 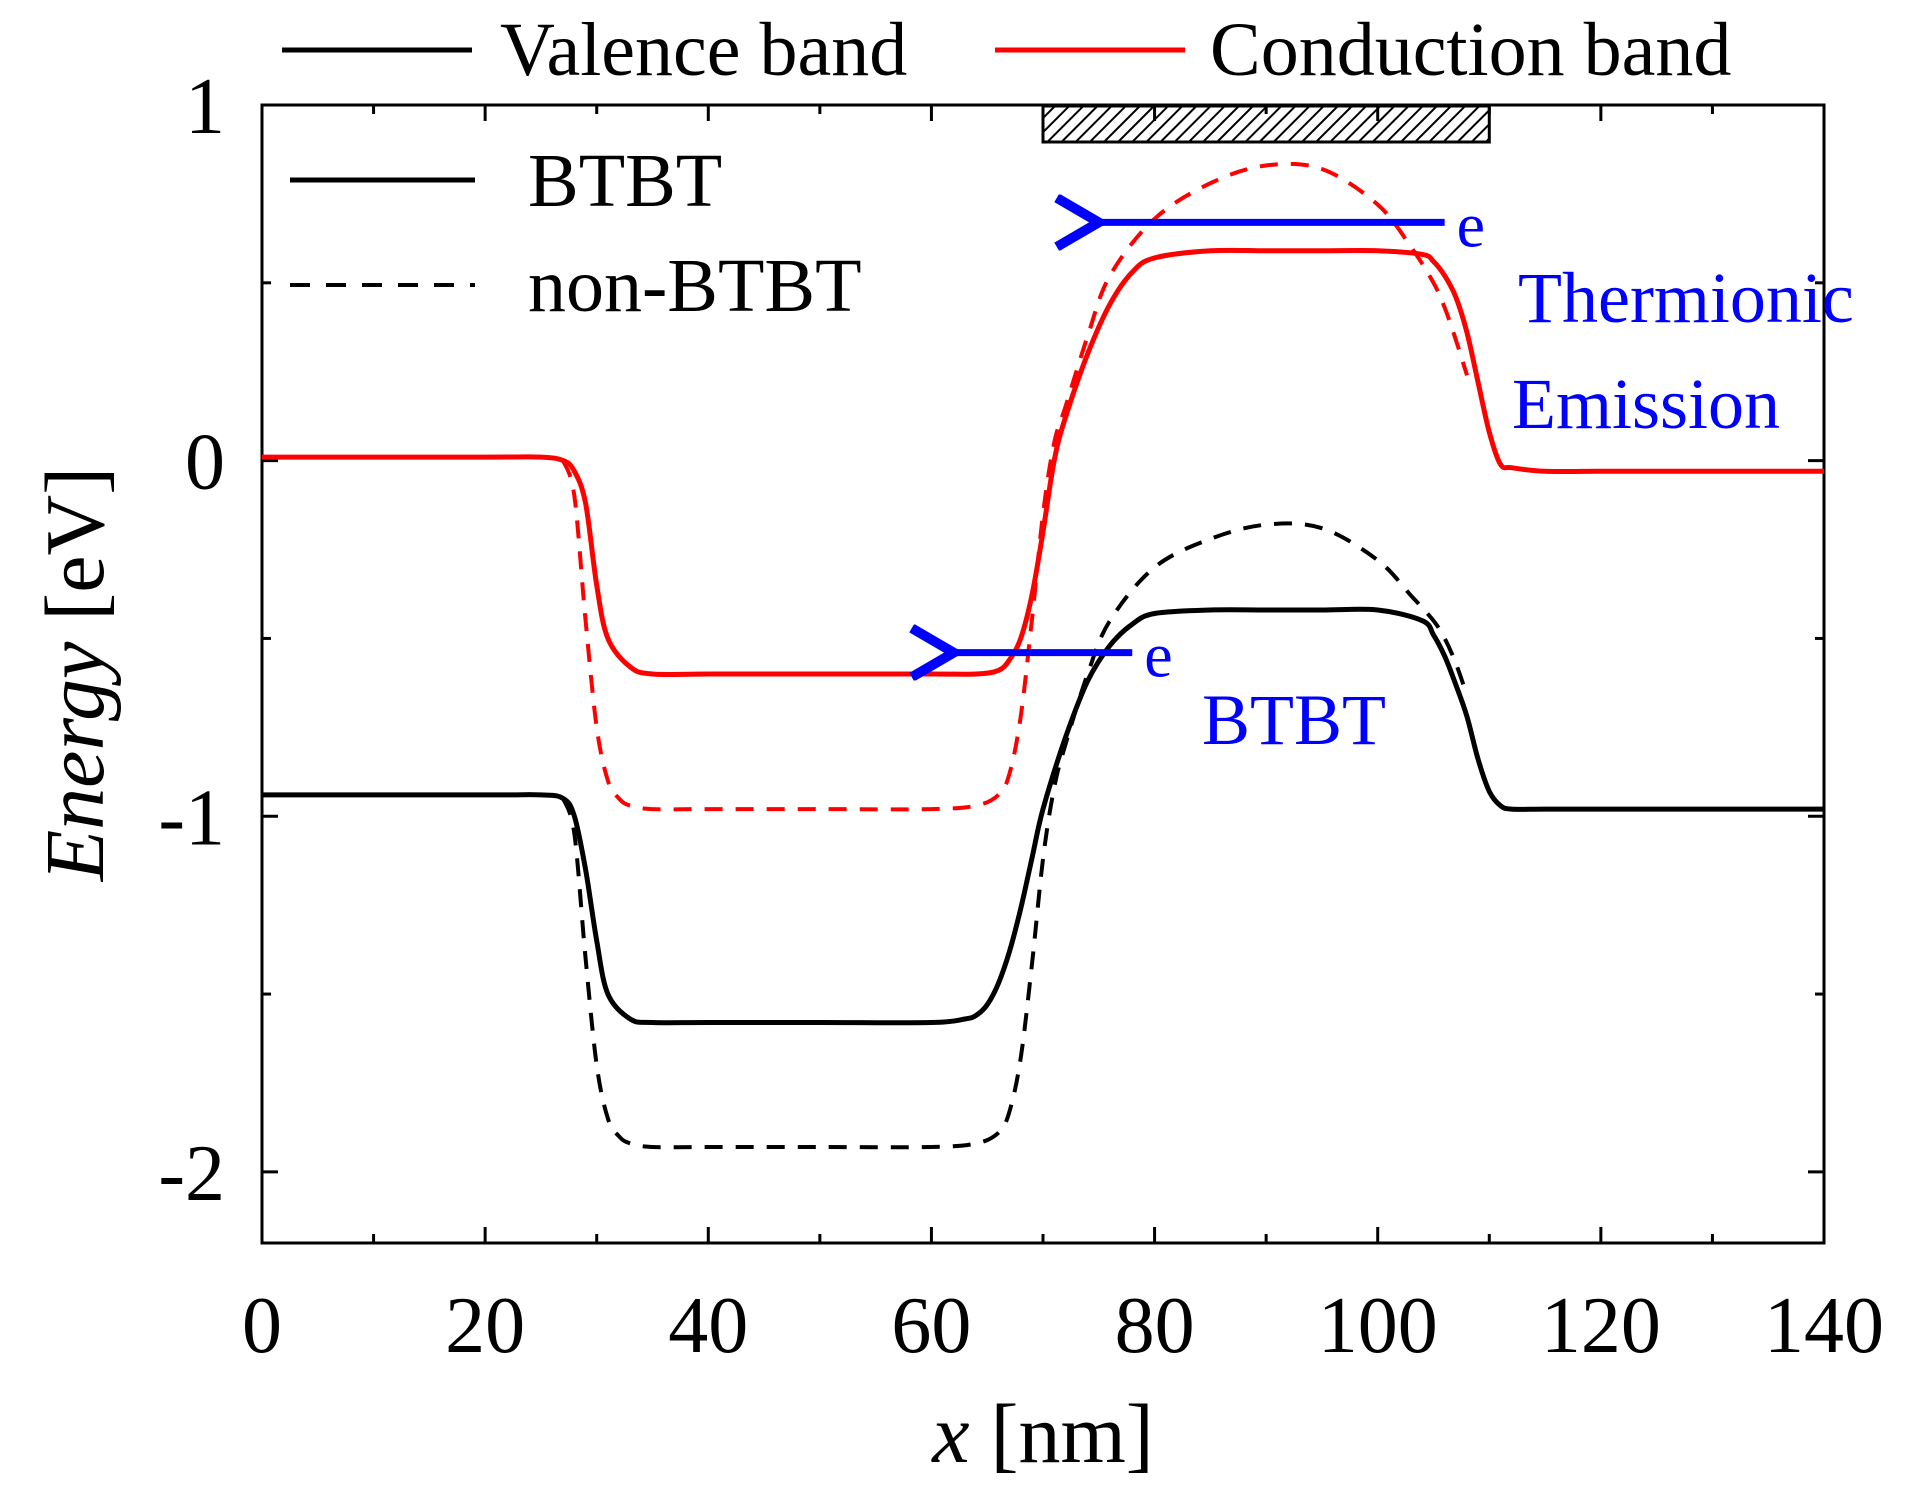 What do you see at coordinates (262, 1326) in the screenshot?
I see `x-tick-label: 0` at bounding box center [262, 1326].